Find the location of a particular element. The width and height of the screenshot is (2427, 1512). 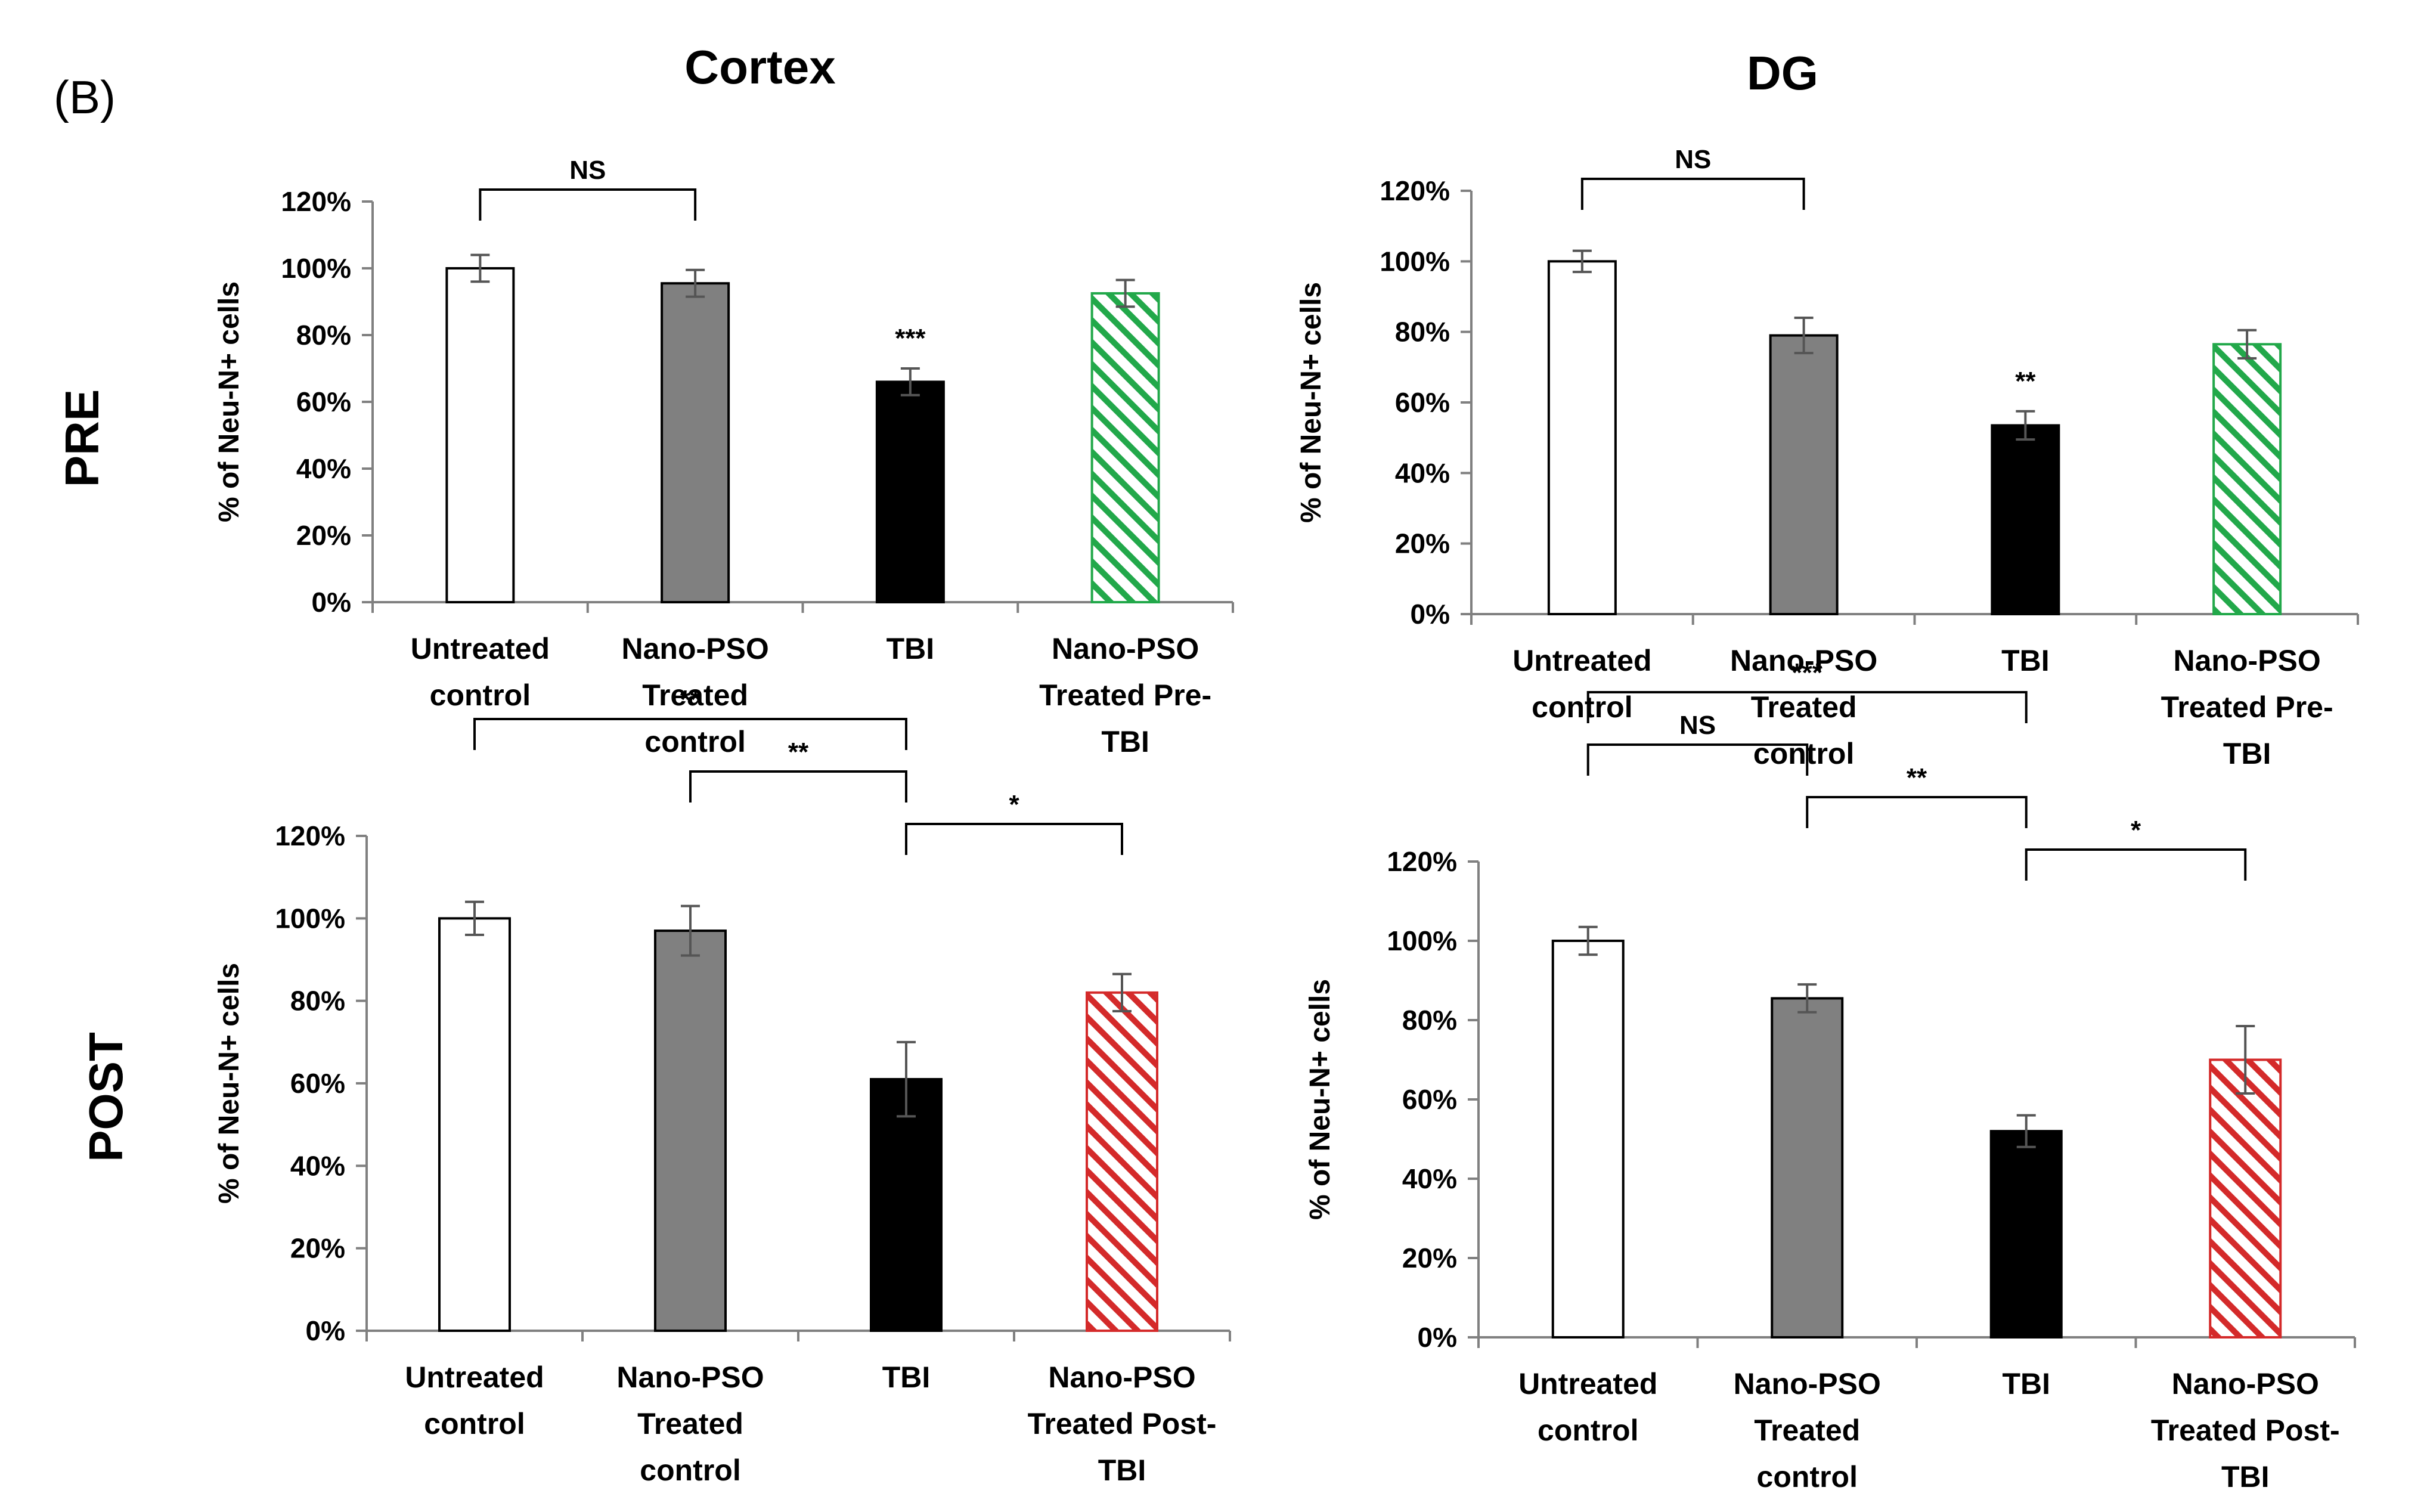

x-category-label: Nano-PSO Treated Pre- TBI is located at coordinates (1125, 695).